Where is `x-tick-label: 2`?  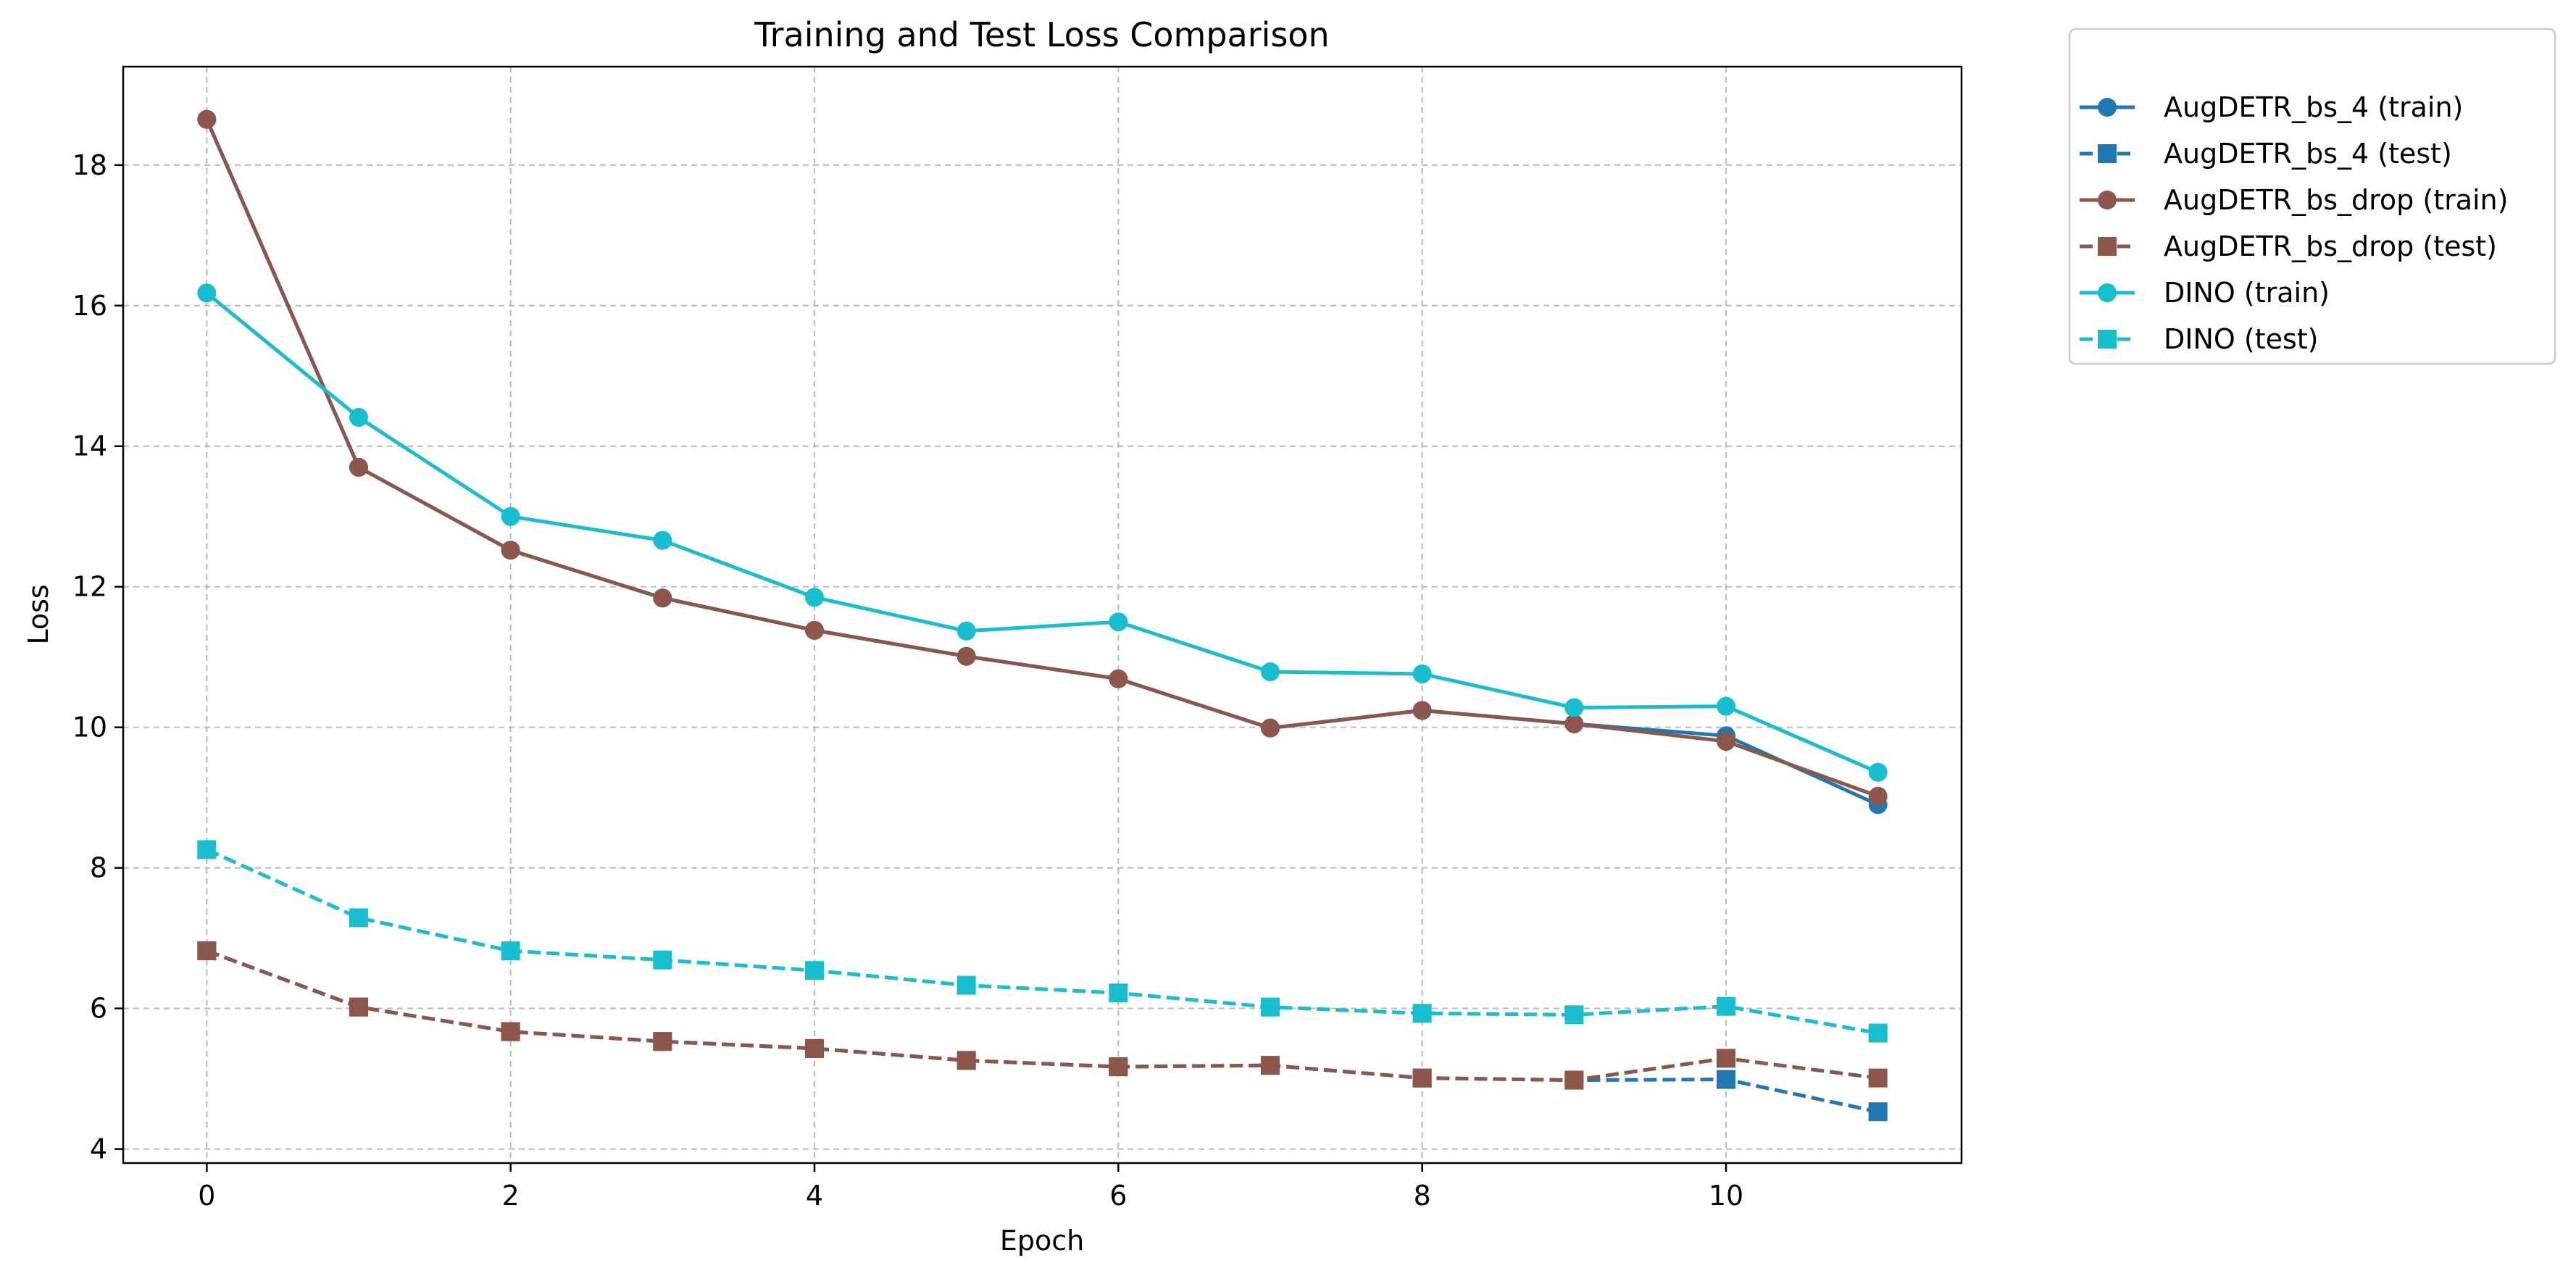 x-tick-label: 2 is located at coordinates (511, 1196).